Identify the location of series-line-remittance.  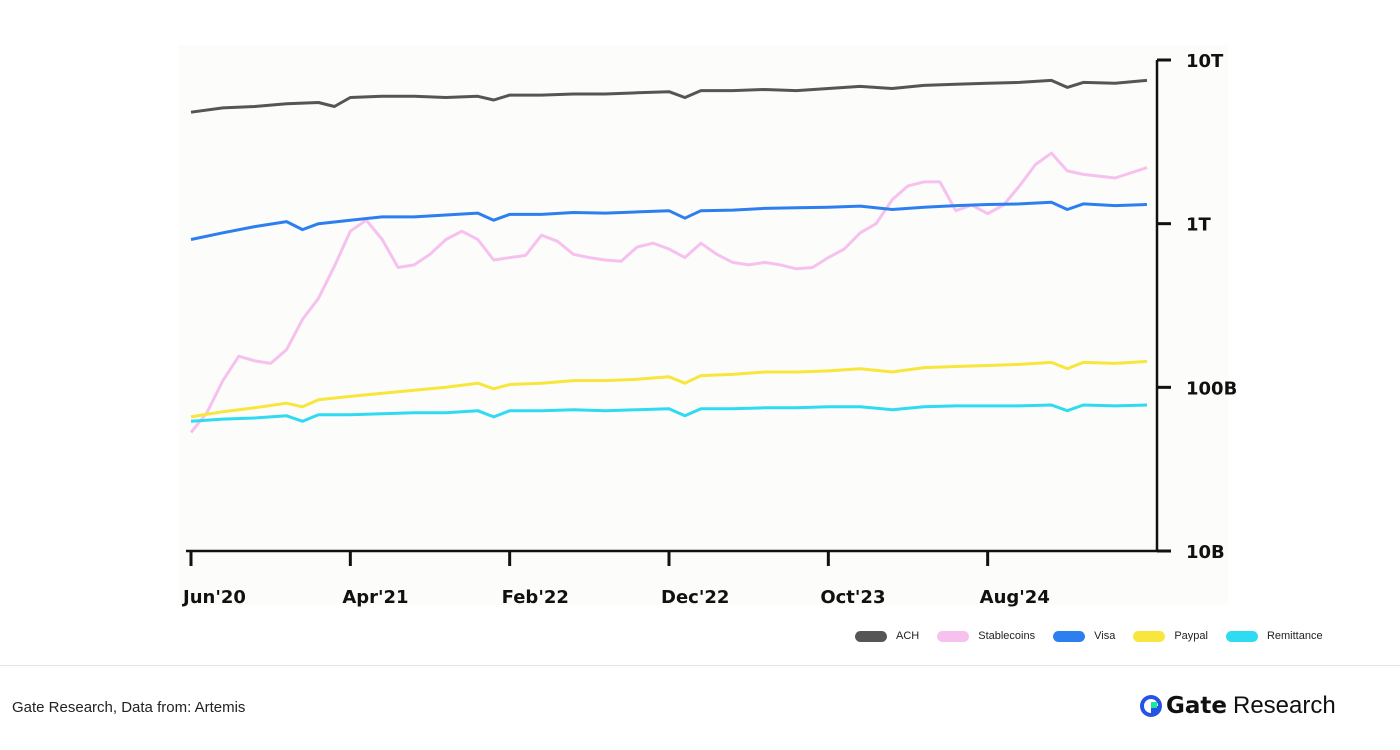
(669, 413).